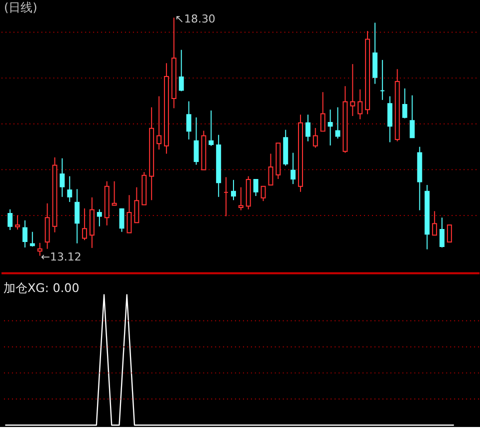  I want to click on chart-title: 加仓XG: 0.00, so click(41, 288).